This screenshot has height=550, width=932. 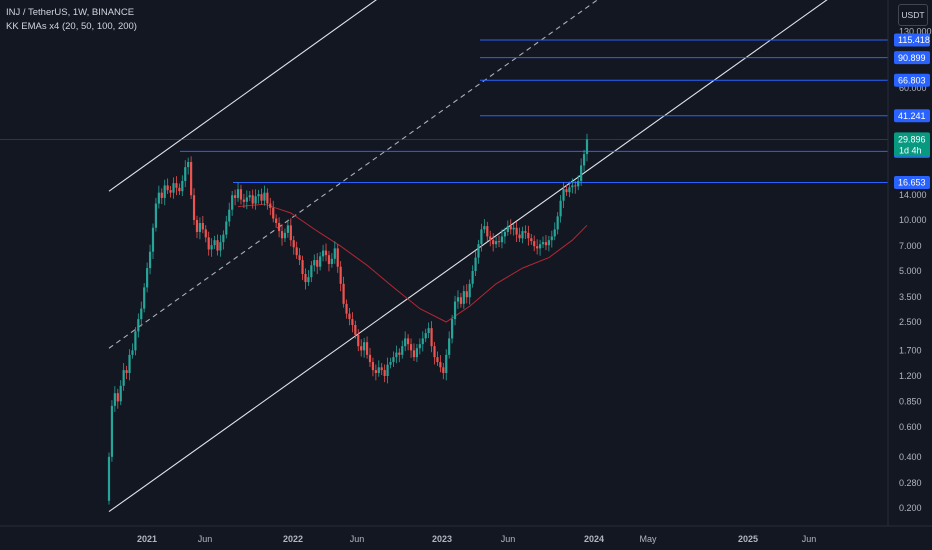 I want to click on currency-button: USDT, so click(x=913, y=15).